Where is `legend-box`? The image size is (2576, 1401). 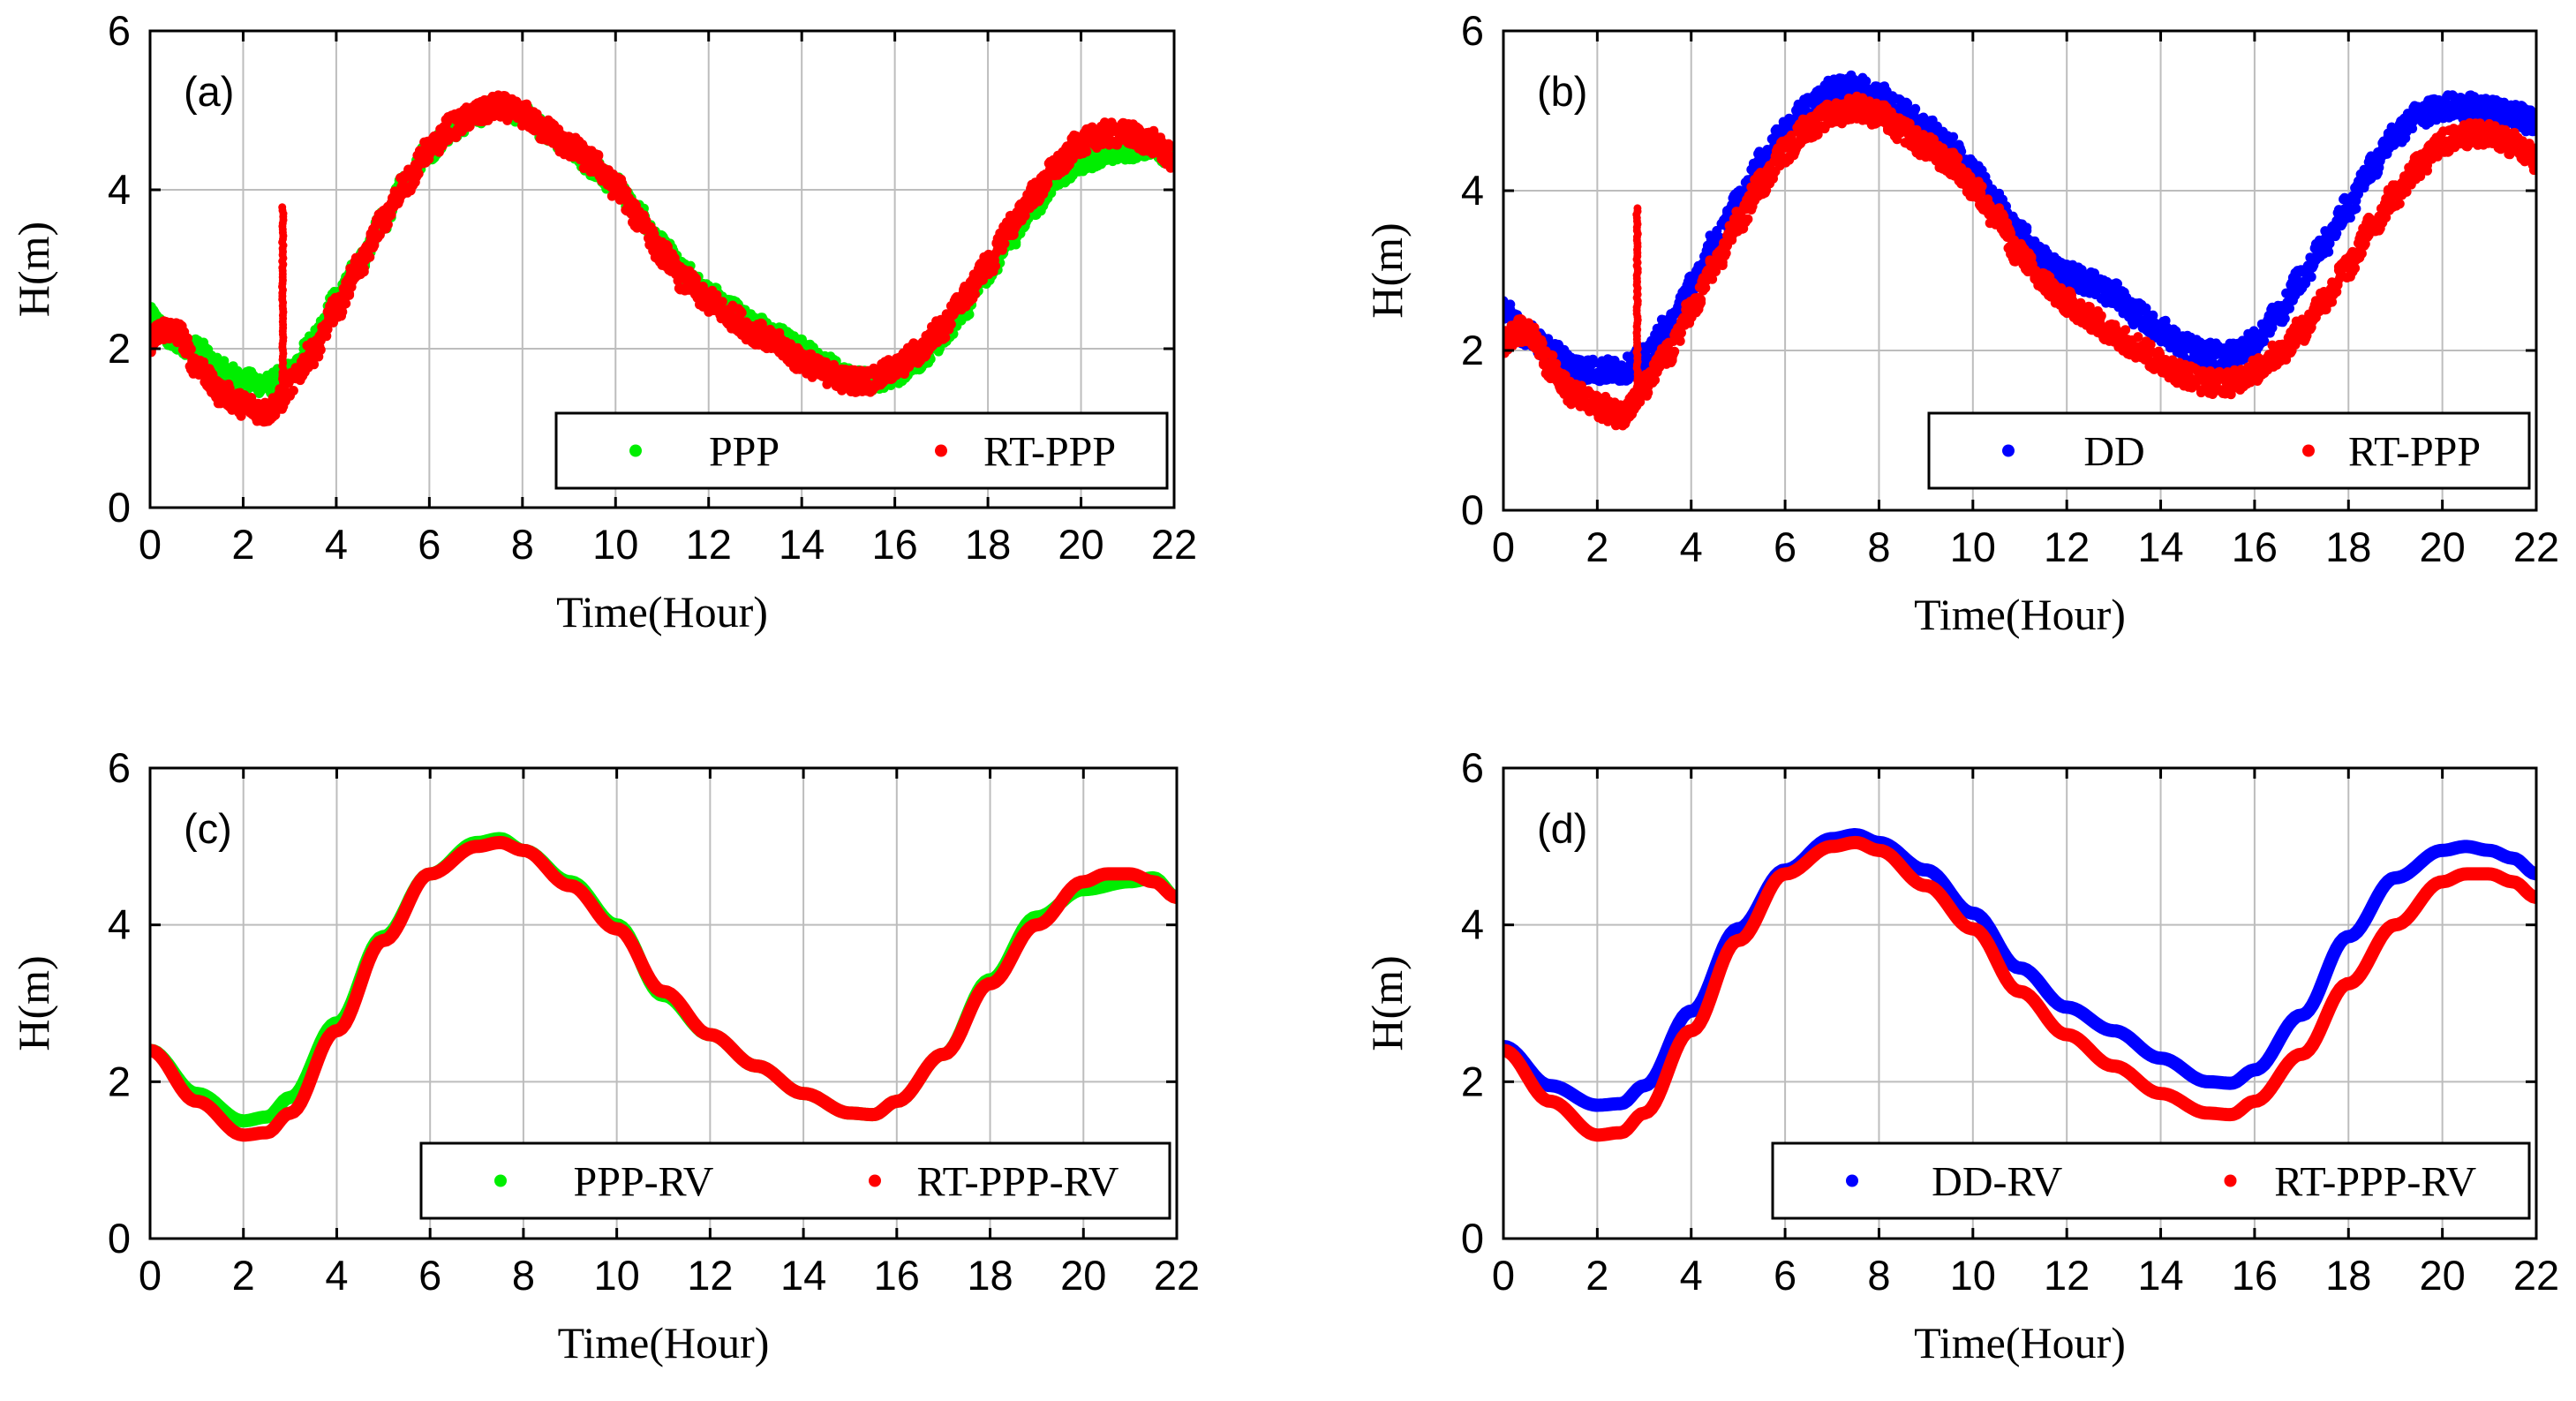
legend-box is located at coordinates (862, 450).